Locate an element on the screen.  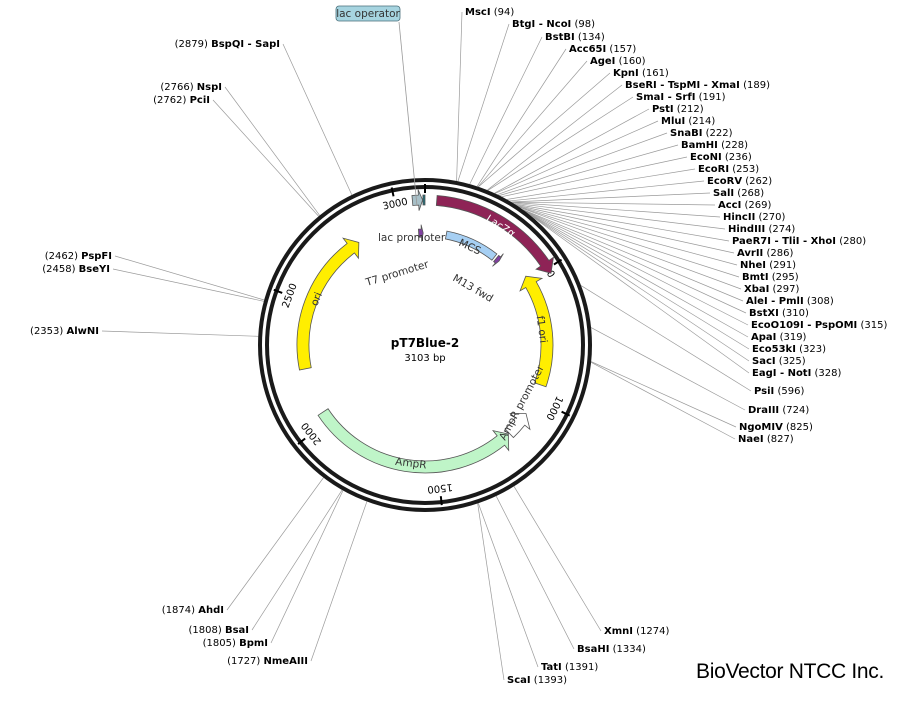
site-name: EcoRV is located at coordinates (724, 181).